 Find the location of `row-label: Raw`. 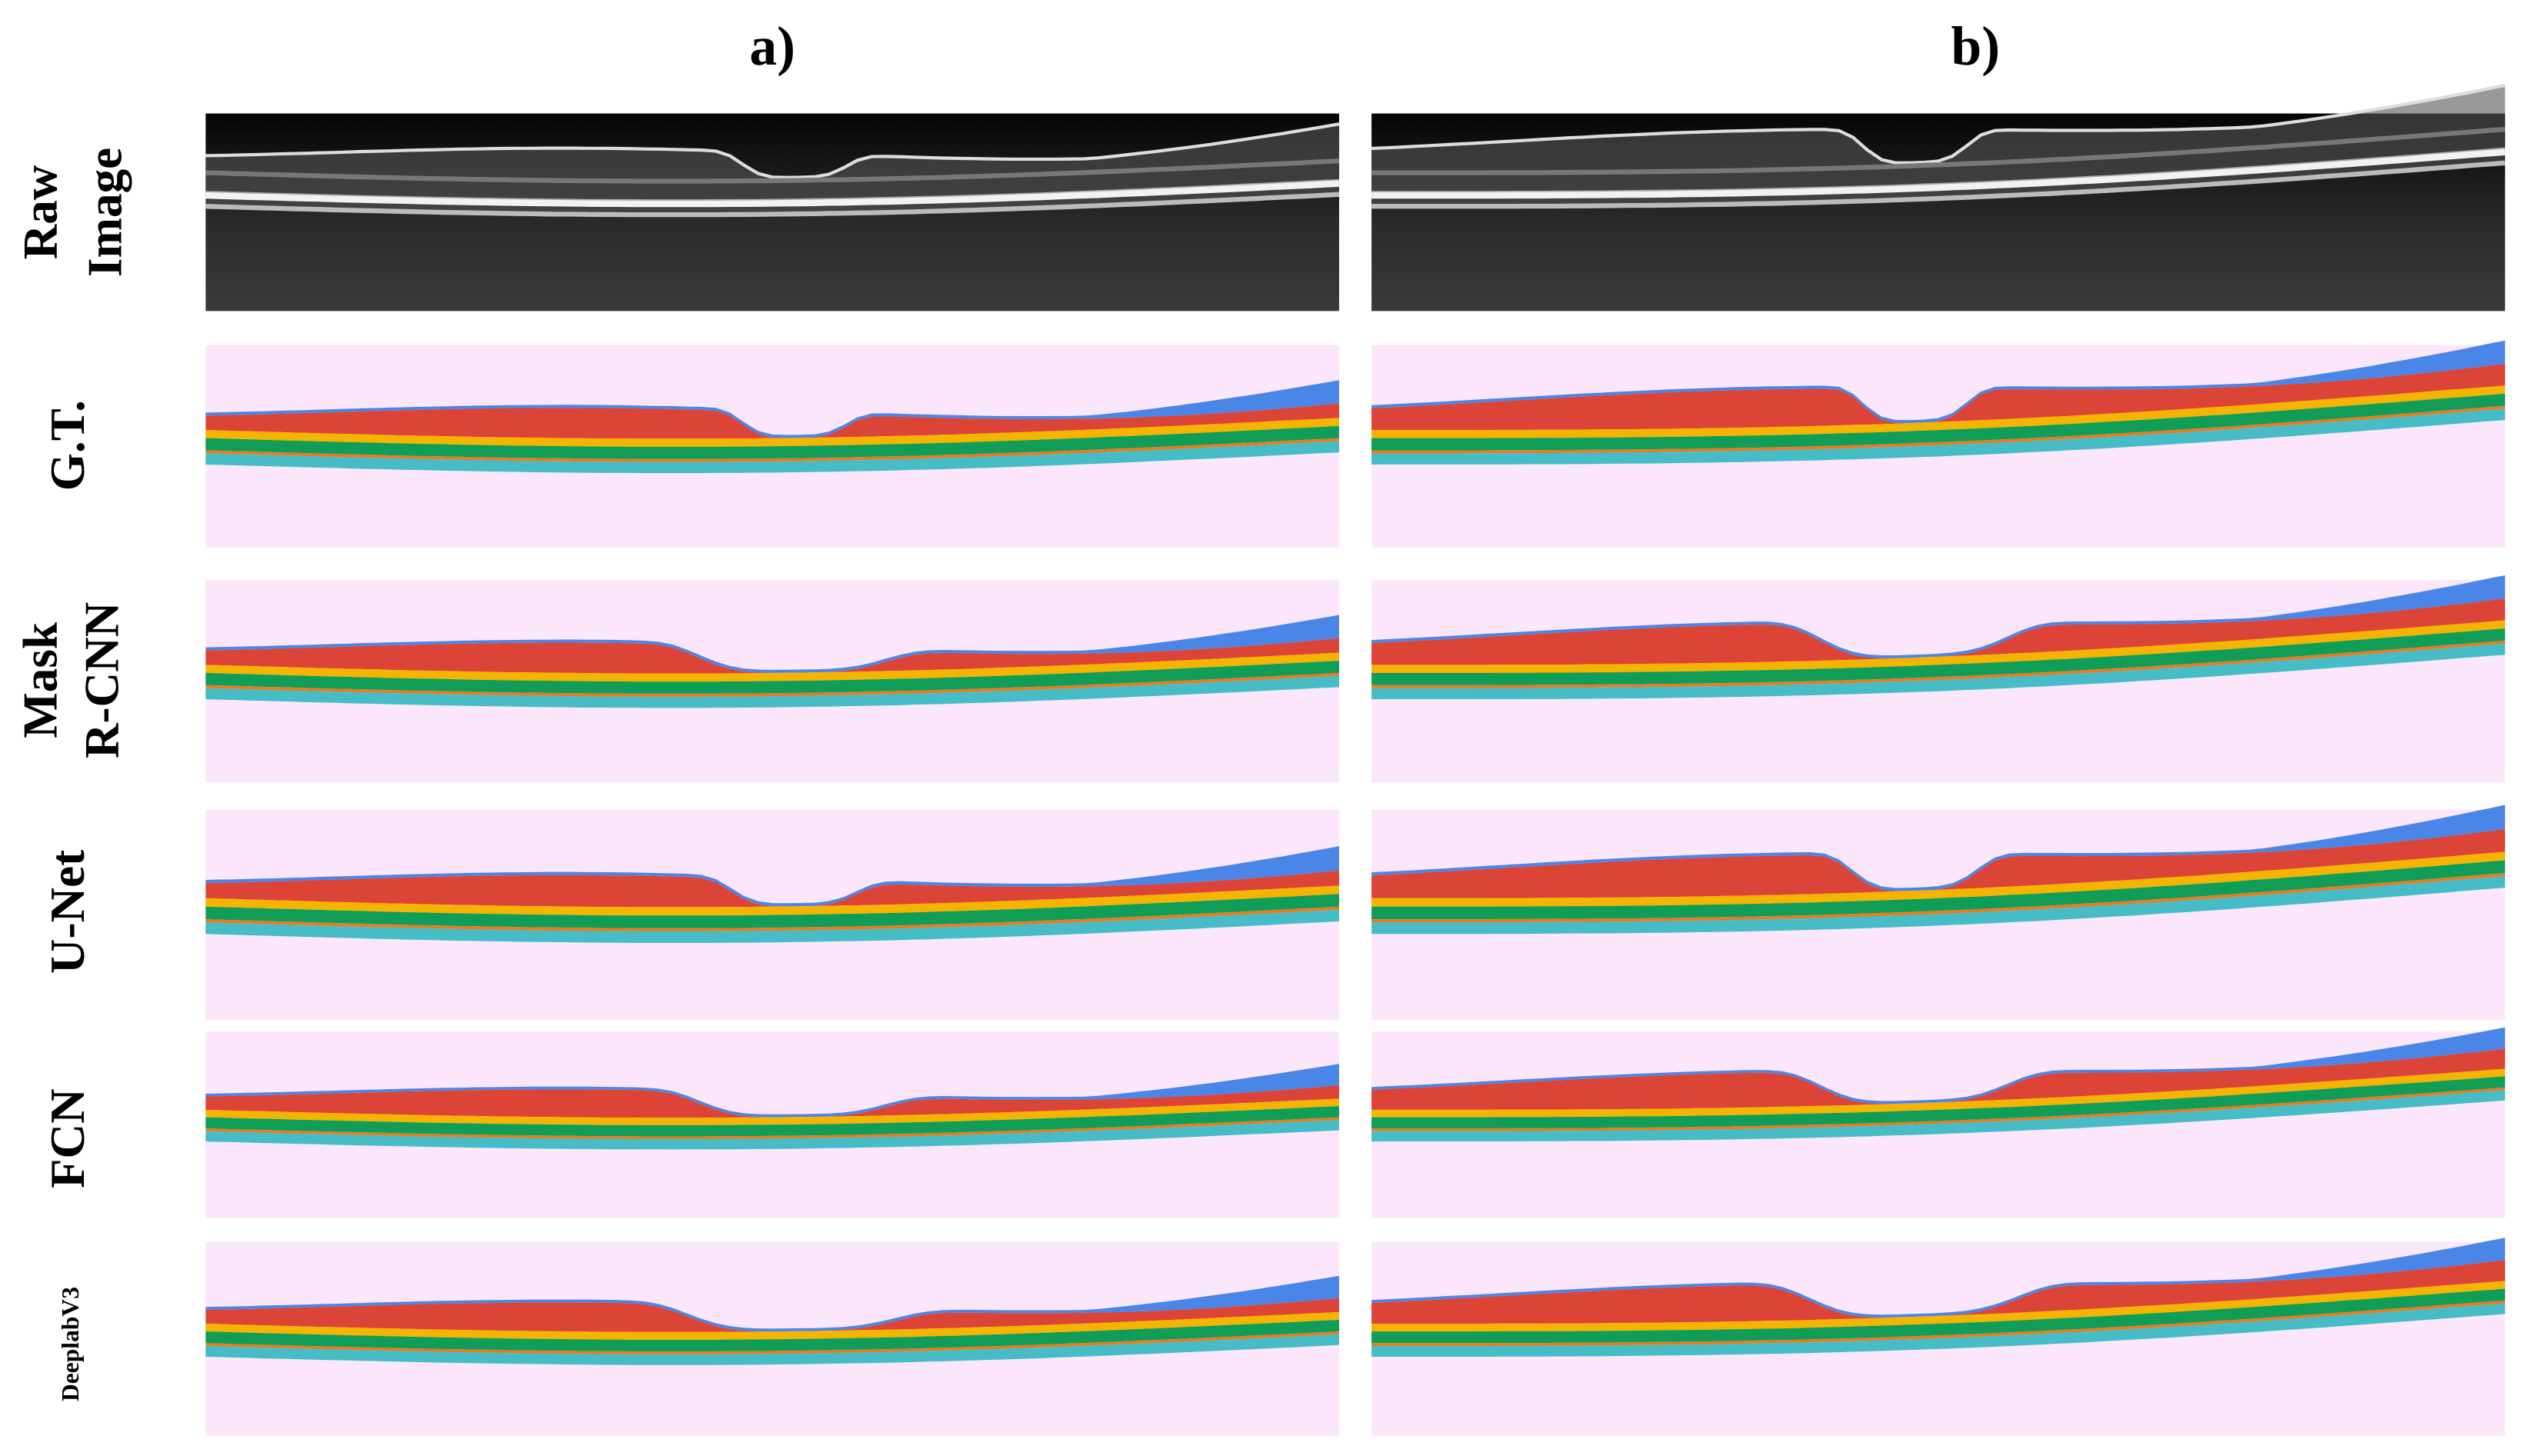

row-label: Raw is located at coordinates (40, 212).